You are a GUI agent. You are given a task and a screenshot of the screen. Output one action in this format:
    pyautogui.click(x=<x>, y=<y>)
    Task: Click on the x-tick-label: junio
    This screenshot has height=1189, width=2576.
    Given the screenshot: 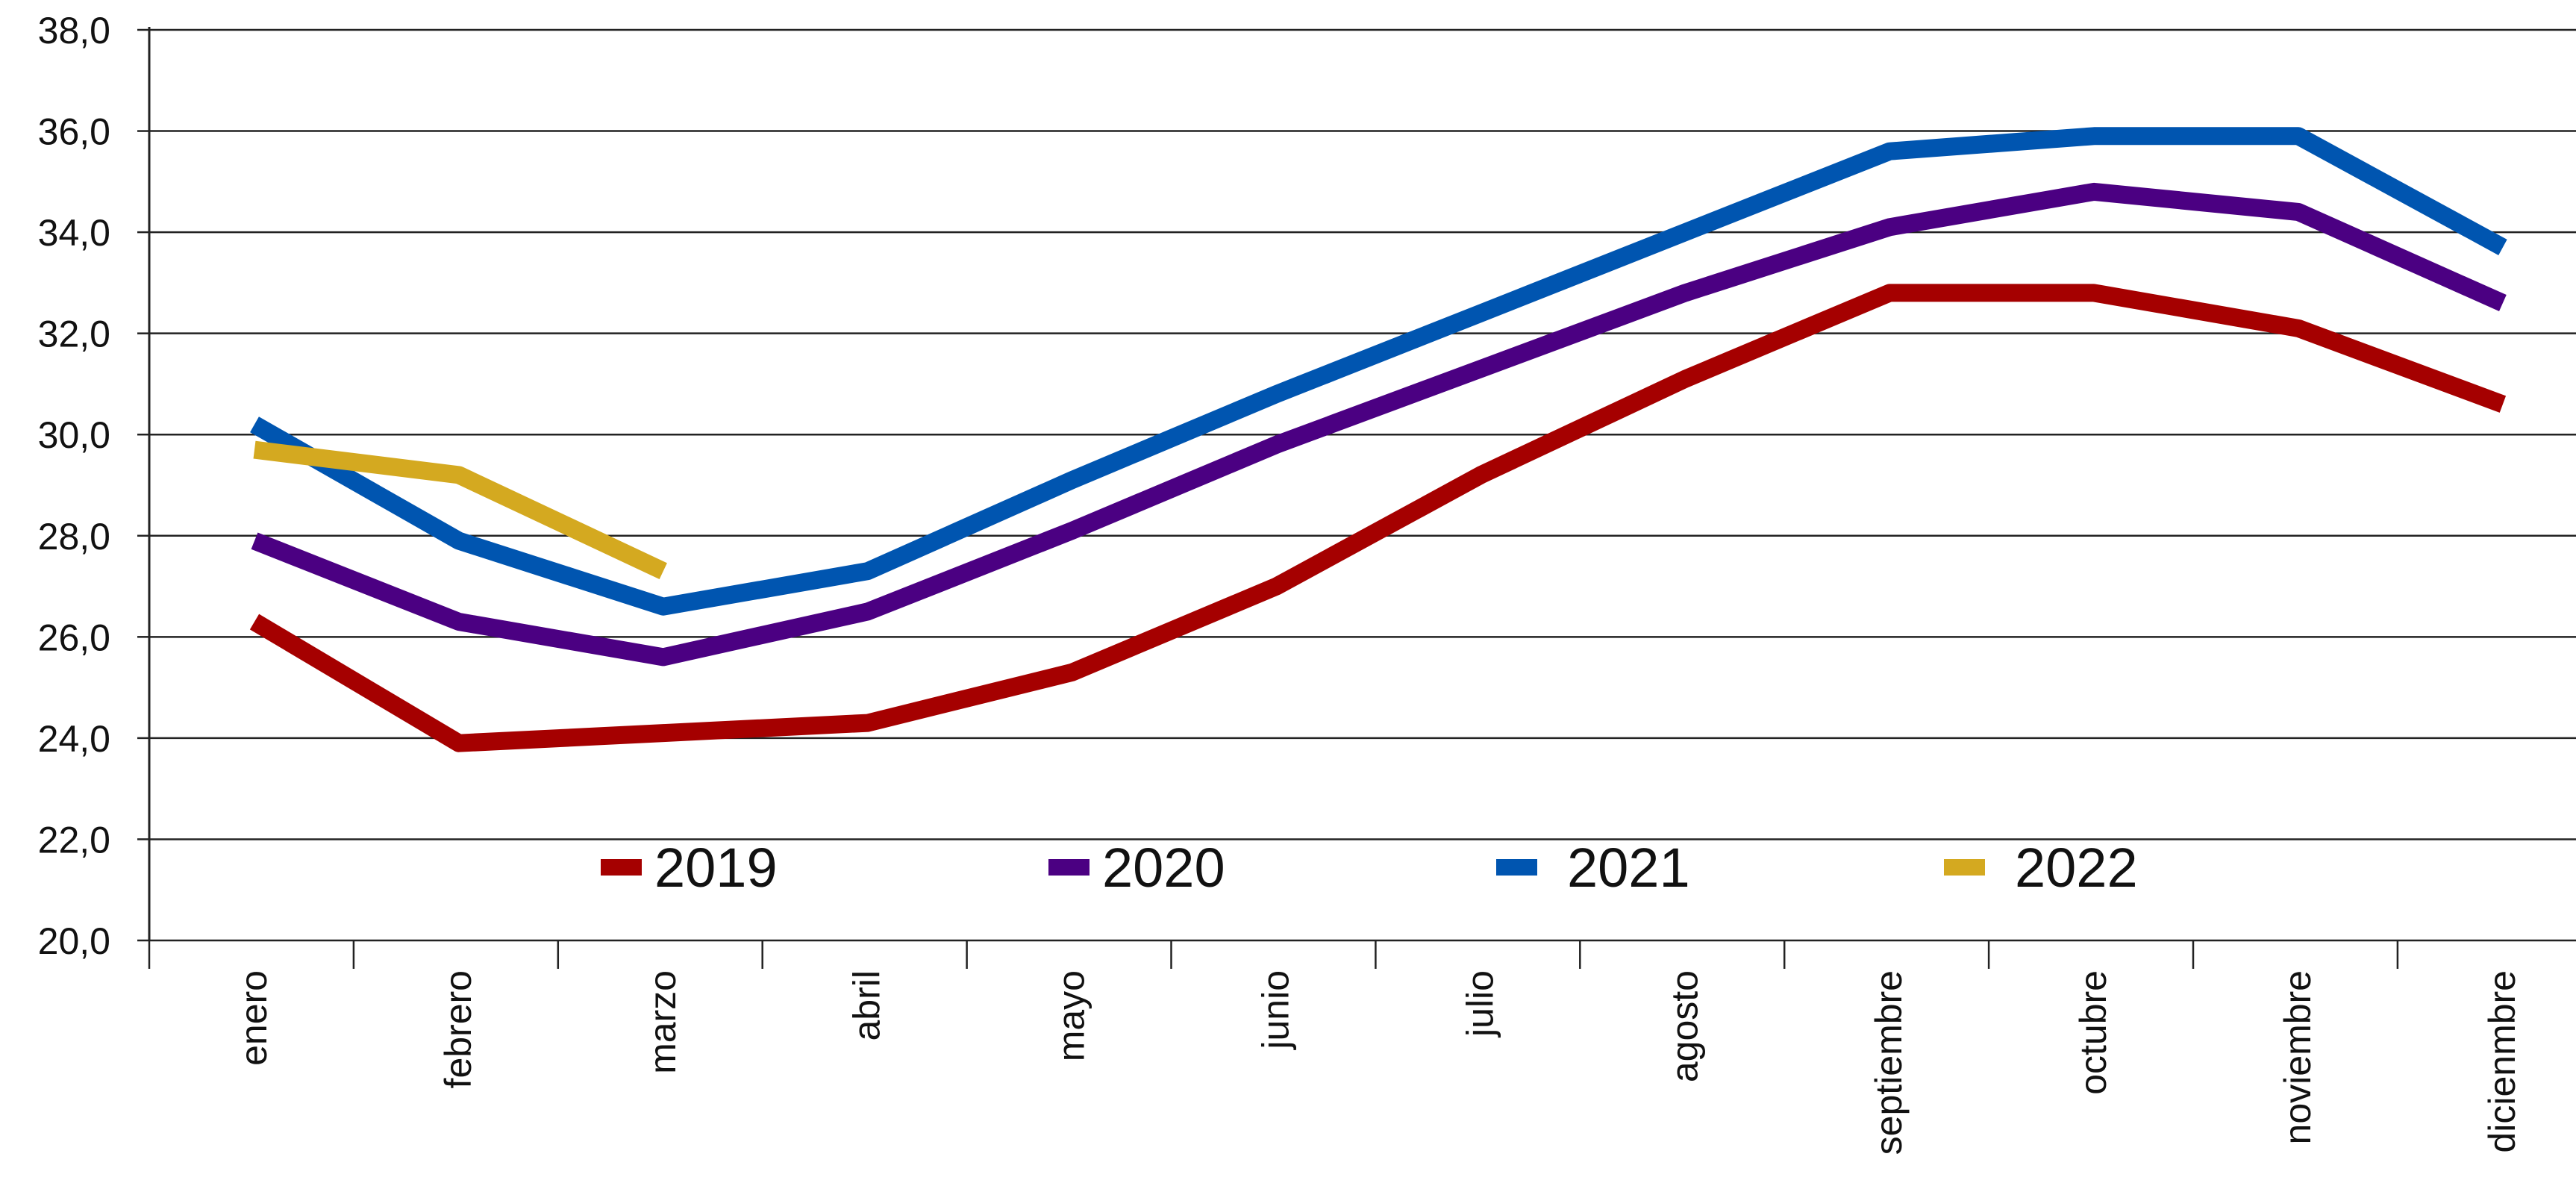 What is the action you would take?
    pyautogui.click(x=1276, y=1011)
    